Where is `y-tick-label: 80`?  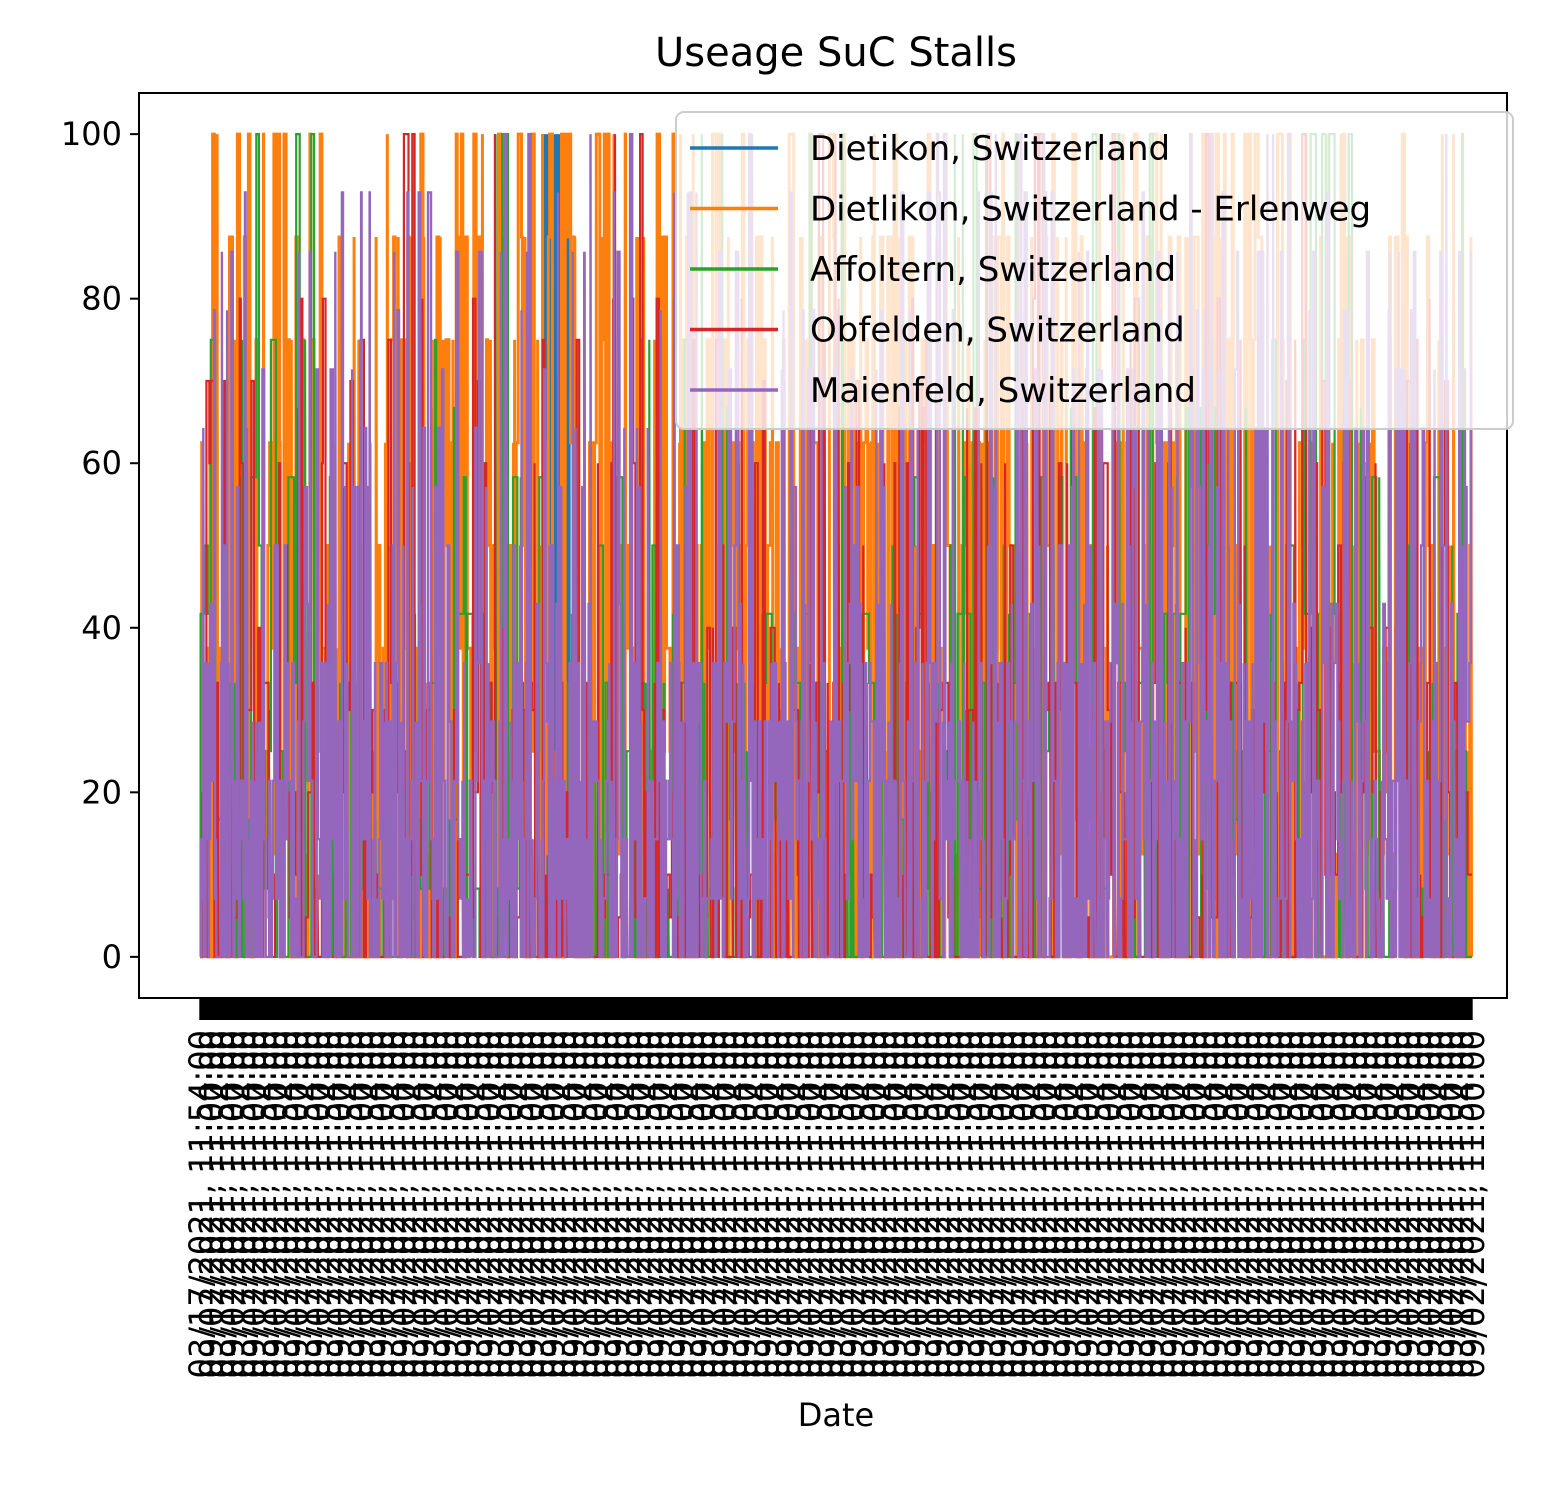
y-tick-label: 80 is located at coordinates (101, 299).